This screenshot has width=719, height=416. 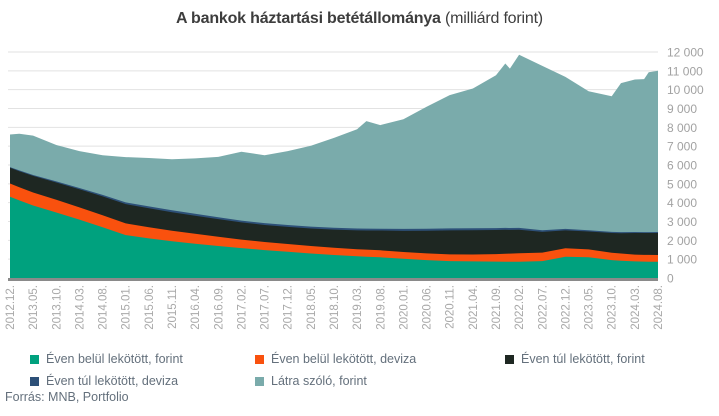 What do you see at coordinates (428, 307) in the screenshot?
I see `x-tick-label: 2020.06.` at bounding box center [428, 307].